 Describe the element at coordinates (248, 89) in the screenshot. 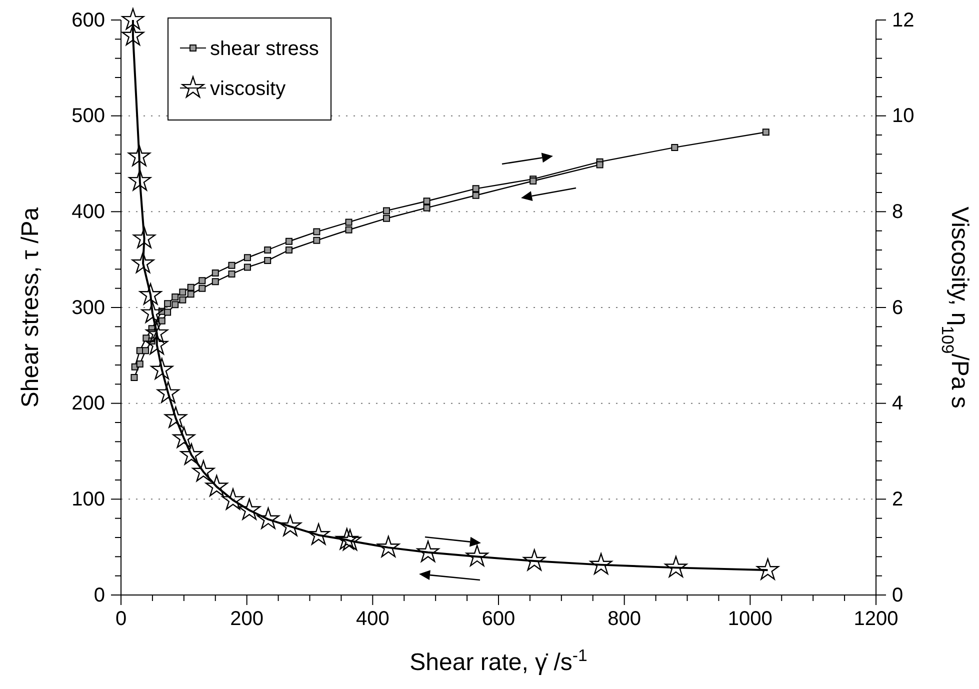

I see `legend-label: viscosity` at that location.